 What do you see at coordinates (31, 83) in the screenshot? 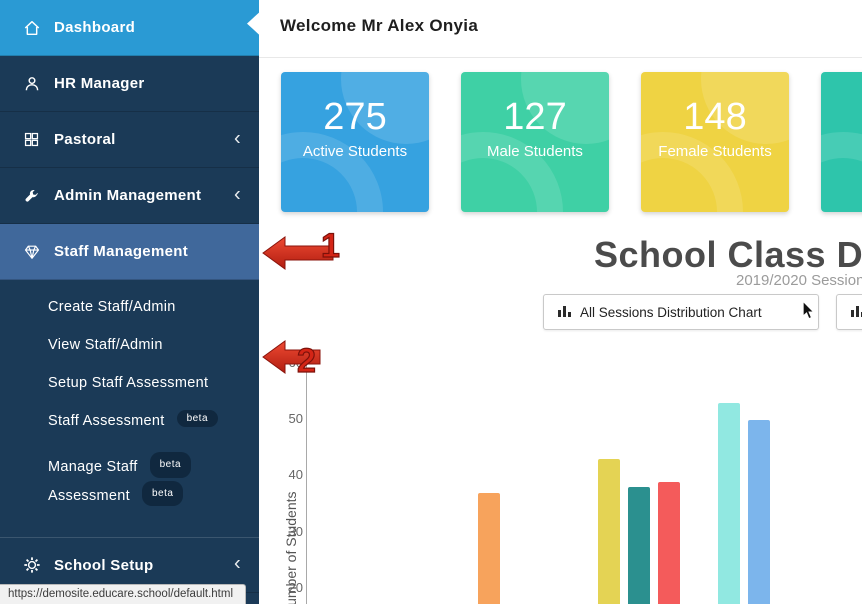
I see `person-icon` at bounding box center [31, 83].